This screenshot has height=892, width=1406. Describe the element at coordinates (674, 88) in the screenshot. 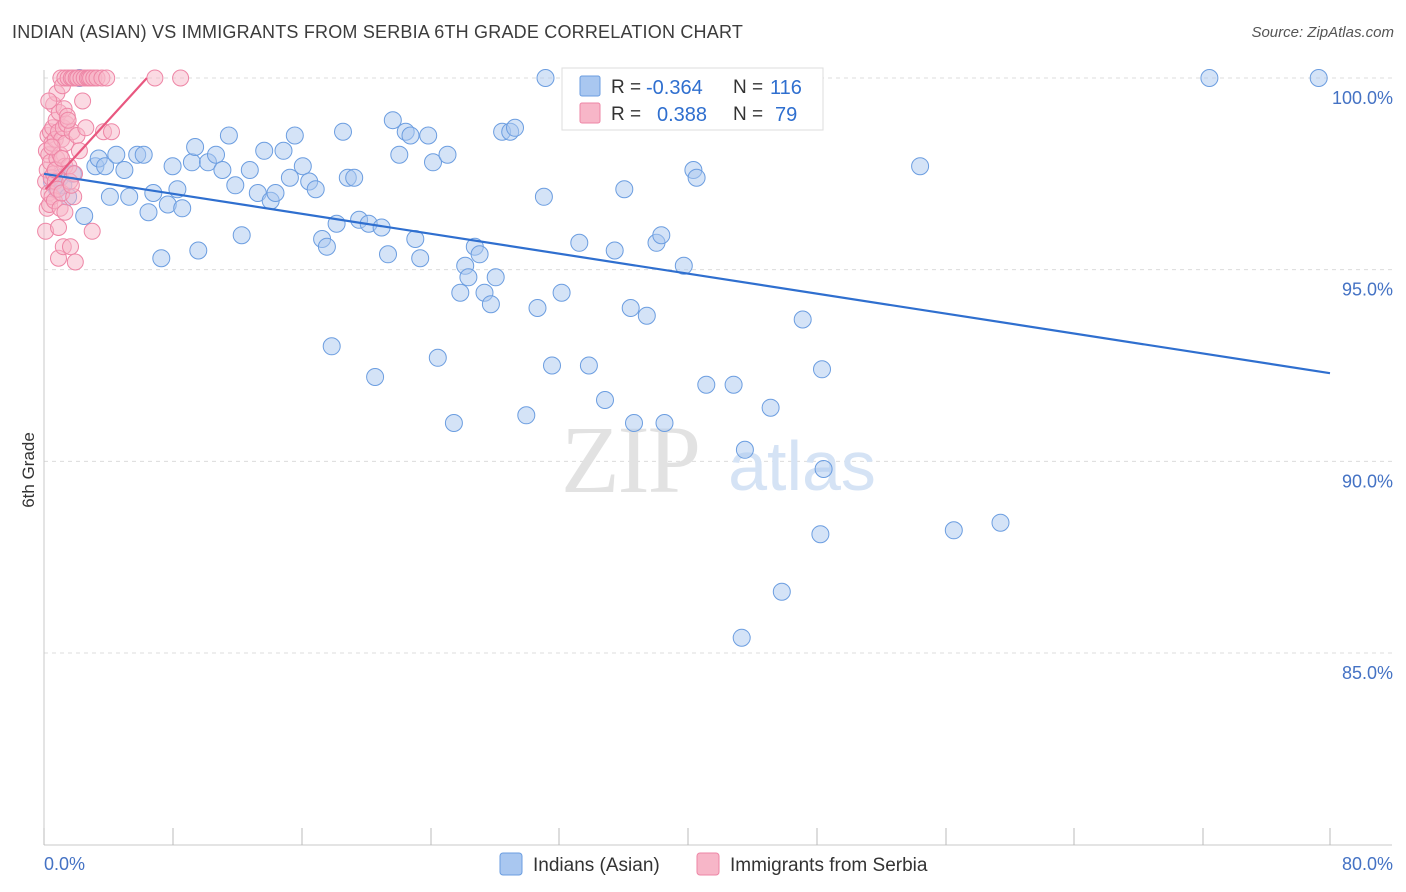

I see `legend-r-value-1: -0.364` at that location.